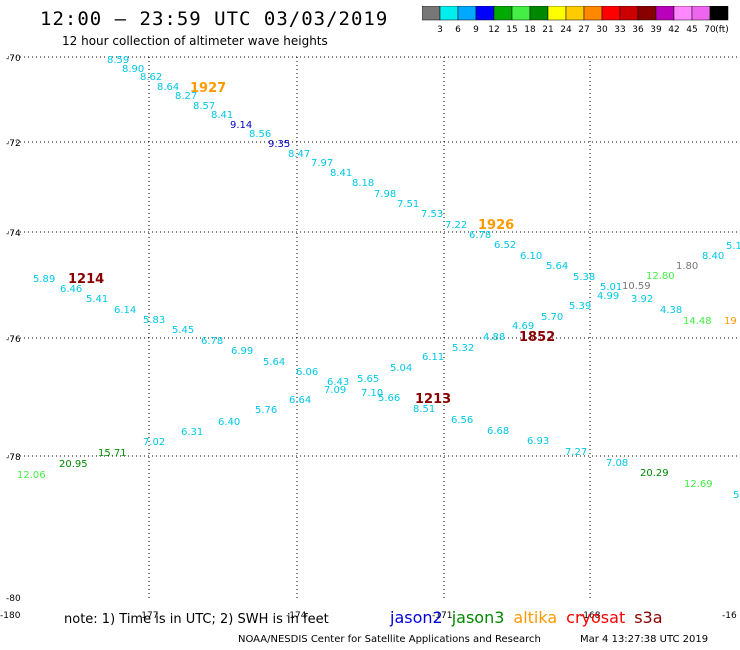  What do you see at coordinates (97, 299) in the screenshot?
I see `wave-height-value: 5.41` at bounding box center [97, 299].